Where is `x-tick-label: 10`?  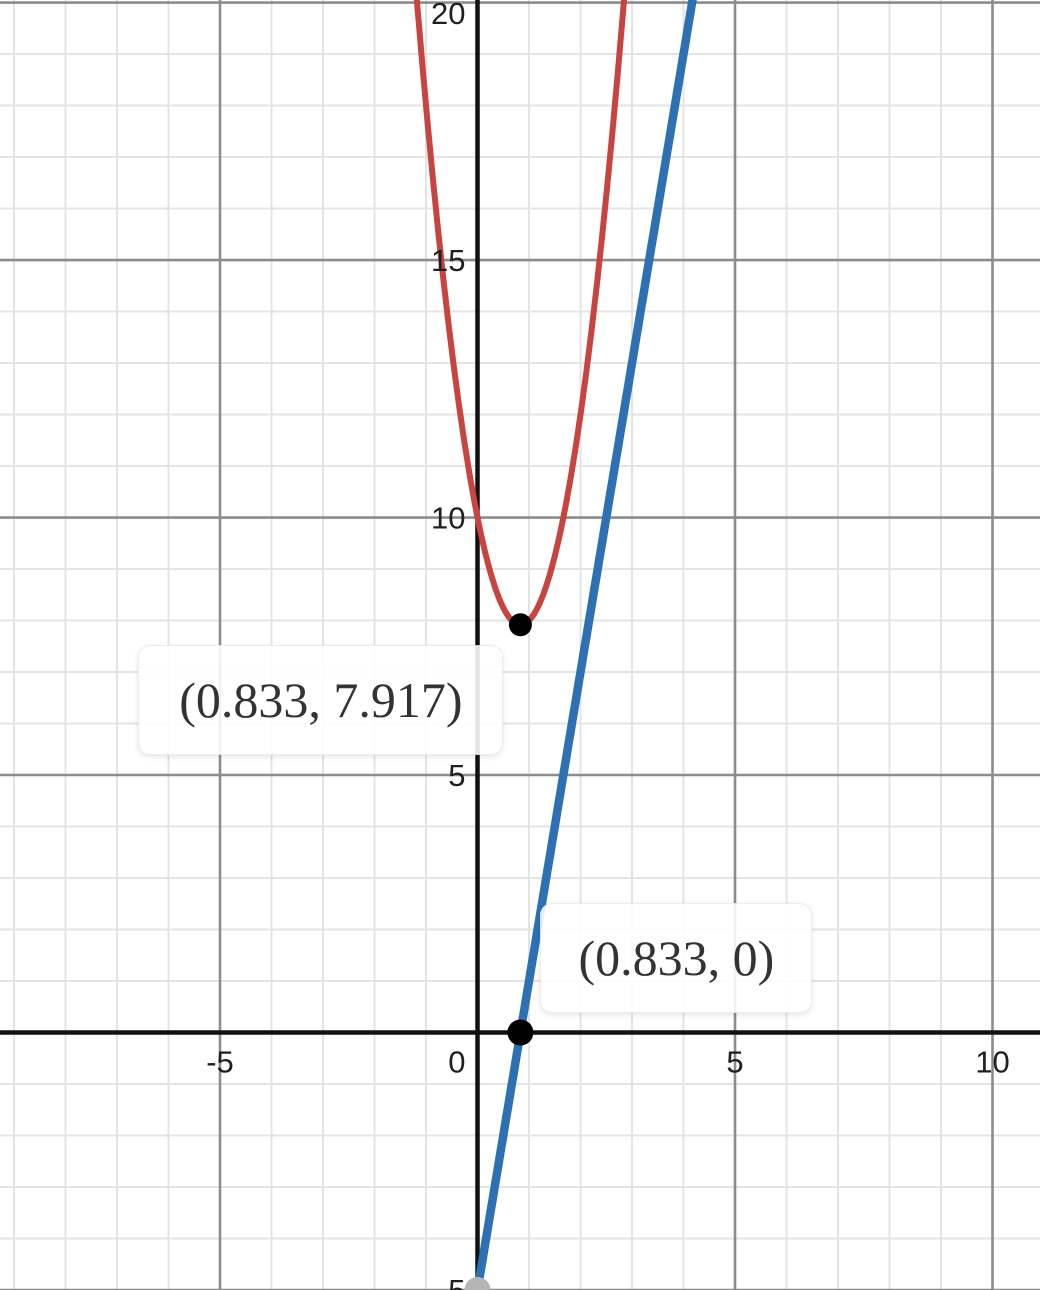 x-tick-label: 10 is located at coordinates (992, 1062).